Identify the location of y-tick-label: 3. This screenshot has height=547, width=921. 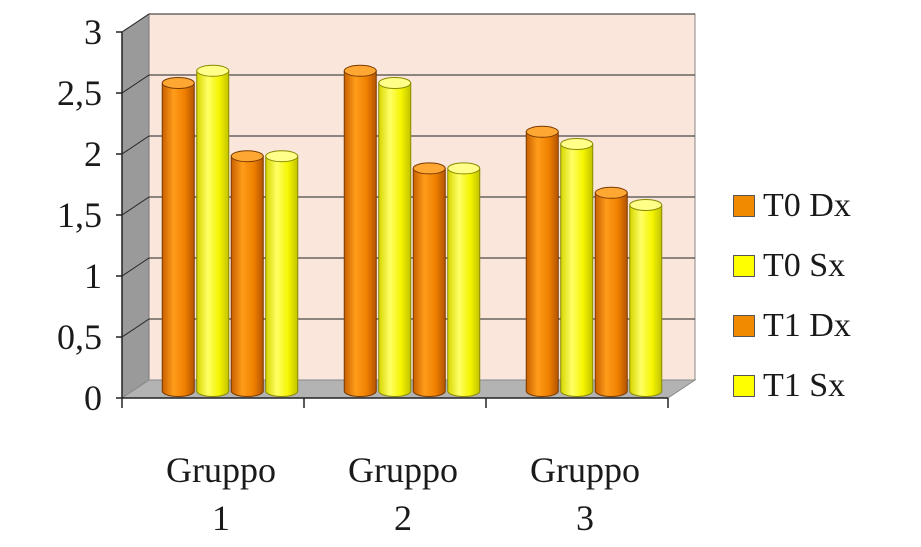
(93, 32).